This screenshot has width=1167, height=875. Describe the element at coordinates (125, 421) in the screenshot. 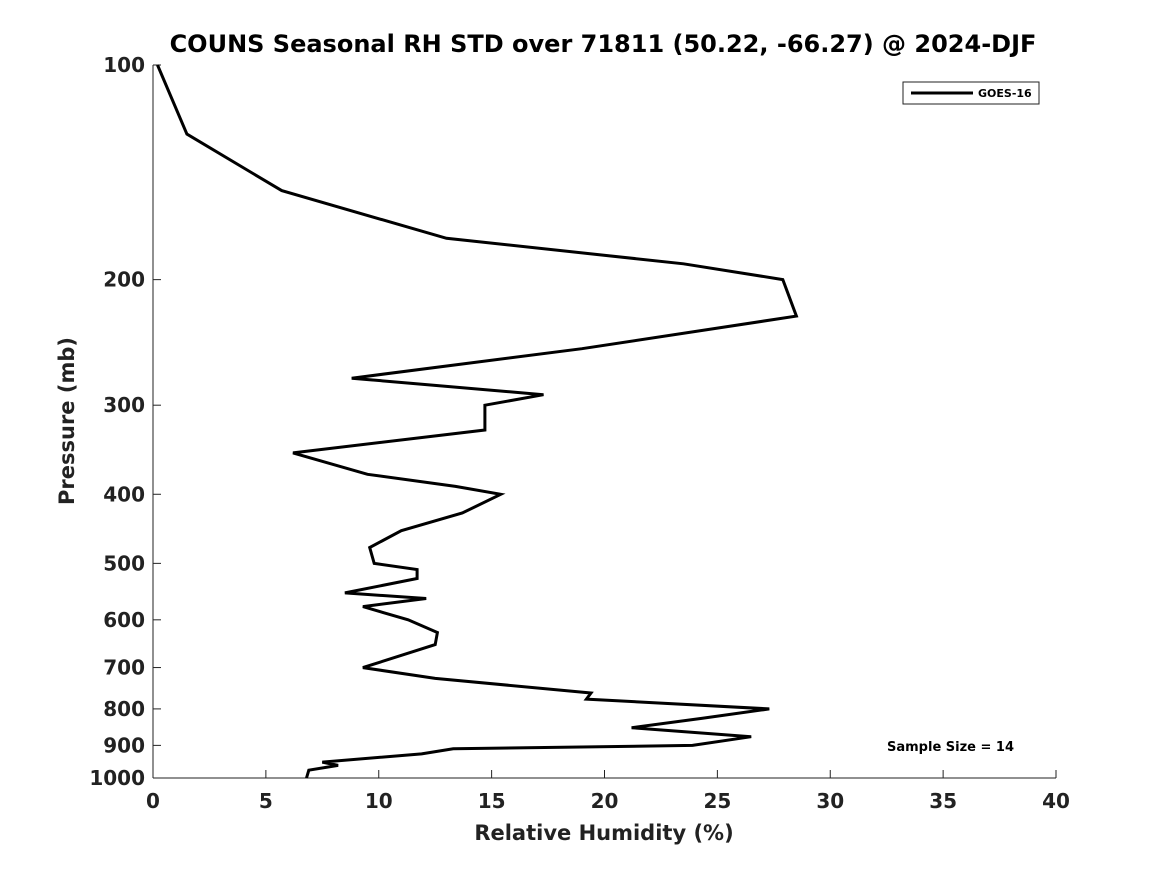

I see `y-ticks: 100 200 300 400 500 600 700 800 900 1000` at that location.